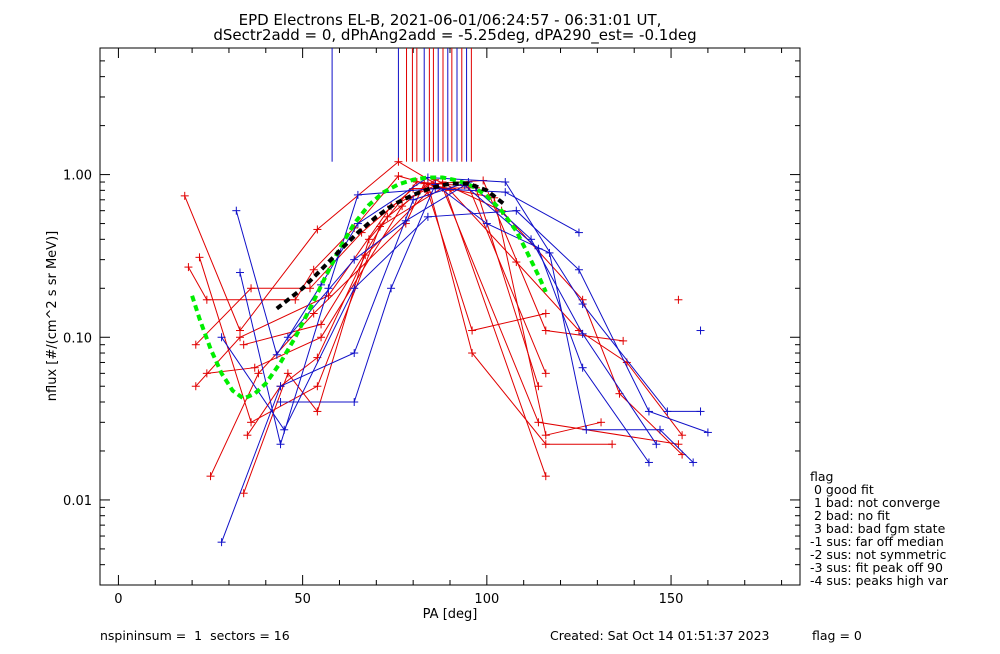 This screenshot has width=1000, height=654. I want to click on black-fit-curve, so click(391, 246).